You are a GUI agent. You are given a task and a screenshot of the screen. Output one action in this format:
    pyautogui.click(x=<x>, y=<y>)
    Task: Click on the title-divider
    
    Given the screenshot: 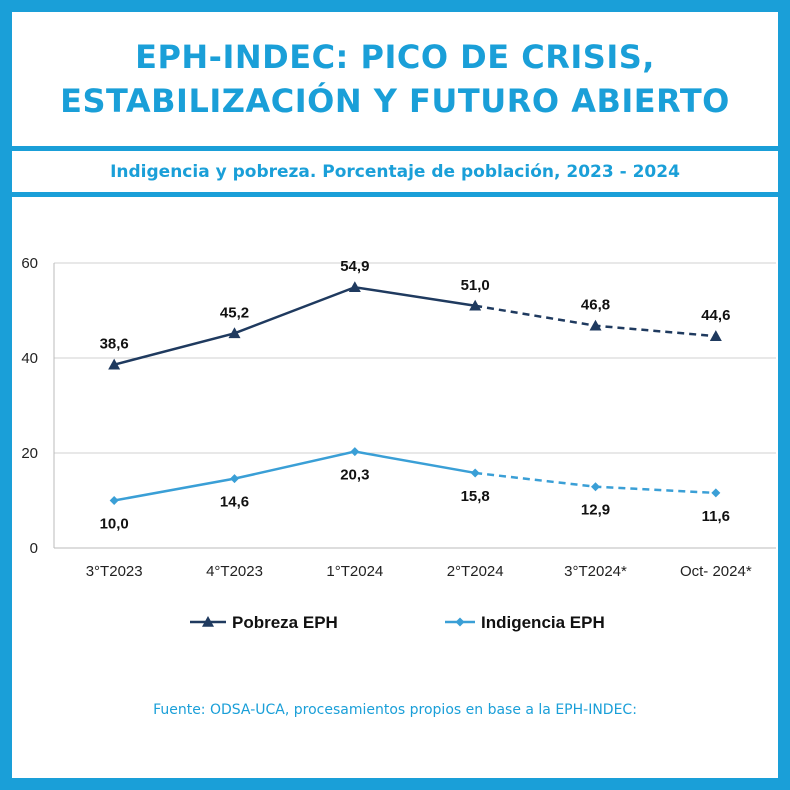 What is the action you would take?
    pyautogui.click(x=395, y=148)
    